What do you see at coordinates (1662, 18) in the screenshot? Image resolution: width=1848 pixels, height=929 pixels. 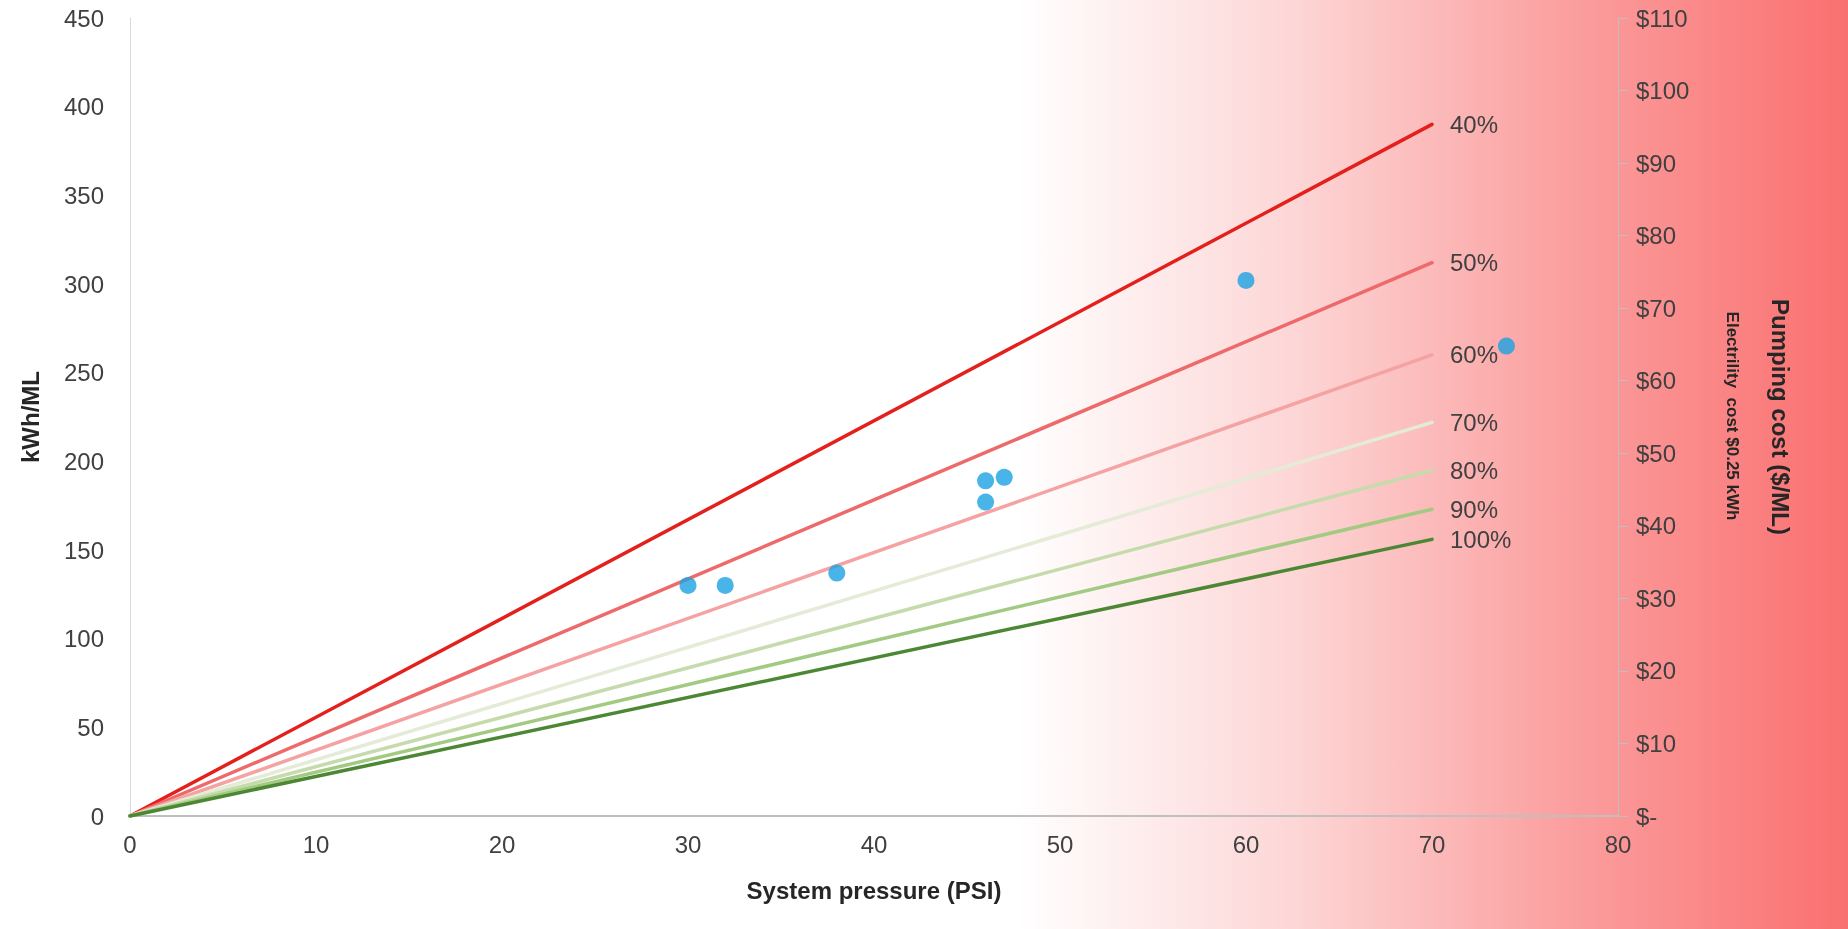 I see `y2-tick-label: $110` at bounding box center [1662, 18].